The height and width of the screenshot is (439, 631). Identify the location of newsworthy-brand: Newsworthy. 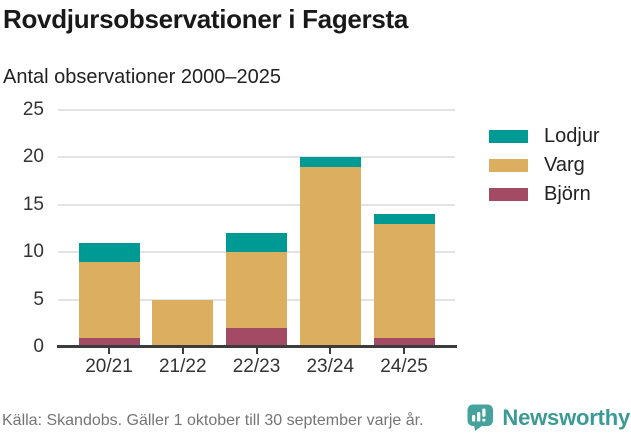
(548, 417).